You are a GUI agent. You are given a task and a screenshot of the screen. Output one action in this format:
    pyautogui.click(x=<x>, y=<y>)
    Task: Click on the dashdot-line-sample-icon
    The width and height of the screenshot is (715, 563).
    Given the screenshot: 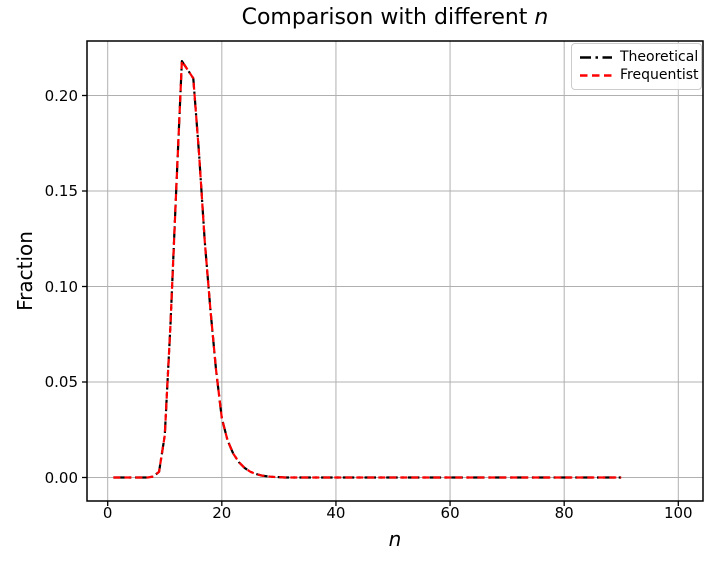 What is the action you would take?
    pyautogui.click(x=596, y=57)
    